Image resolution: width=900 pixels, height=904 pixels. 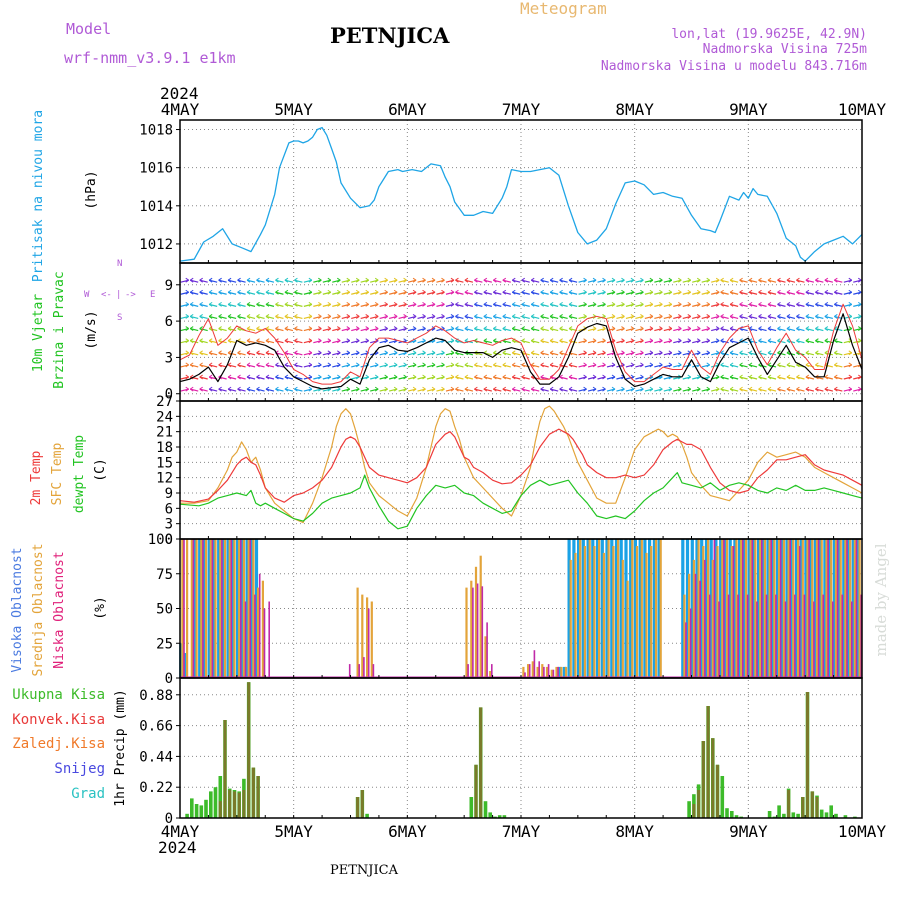 What do you see at coordinates (156, 696) in the screenshot?
I see `y-tick-label-precip: 0.88` at bounding box center [156, 696].